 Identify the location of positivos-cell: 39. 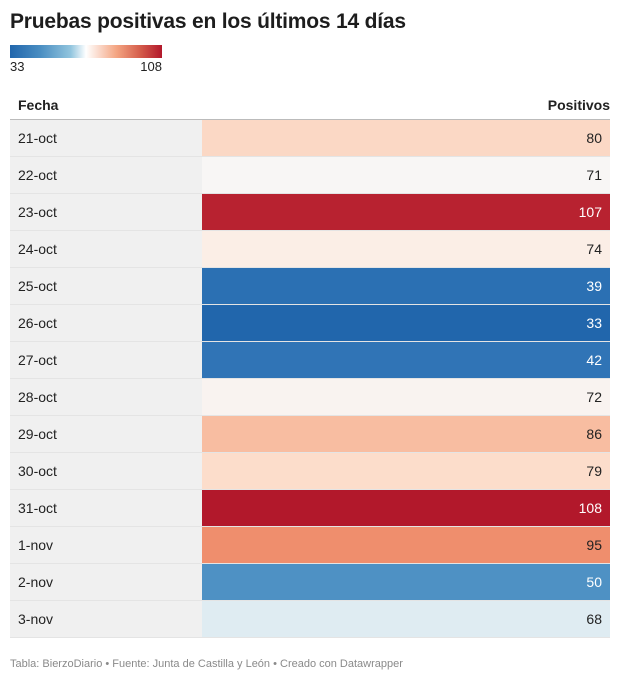
(406, 286).